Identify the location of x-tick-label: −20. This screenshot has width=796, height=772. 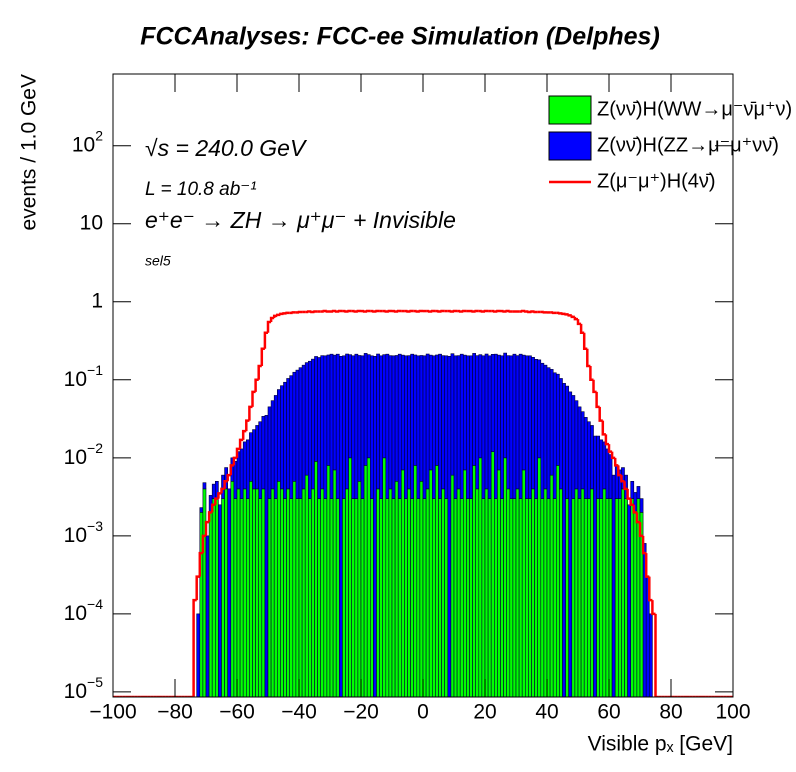
(361, 712).